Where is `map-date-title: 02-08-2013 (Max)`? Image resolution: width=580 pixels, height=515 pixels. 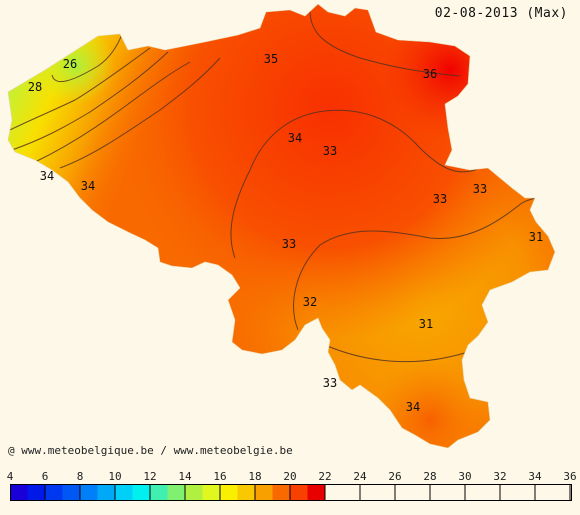 map-date-title: 02-08-2013 (Max) is located at coordinates (501, 13).